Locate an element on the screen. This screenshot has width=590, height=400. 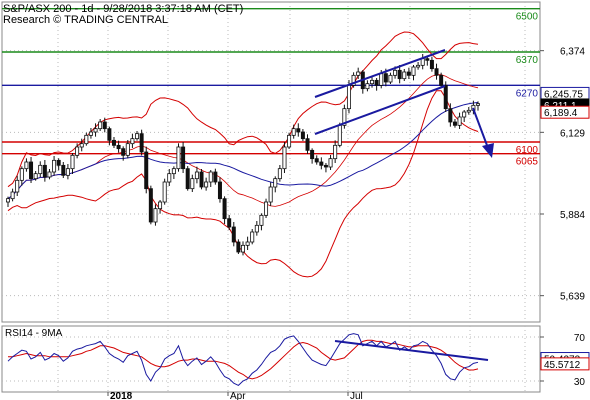
level-label: 6500 is located at coordinates (527, 17).